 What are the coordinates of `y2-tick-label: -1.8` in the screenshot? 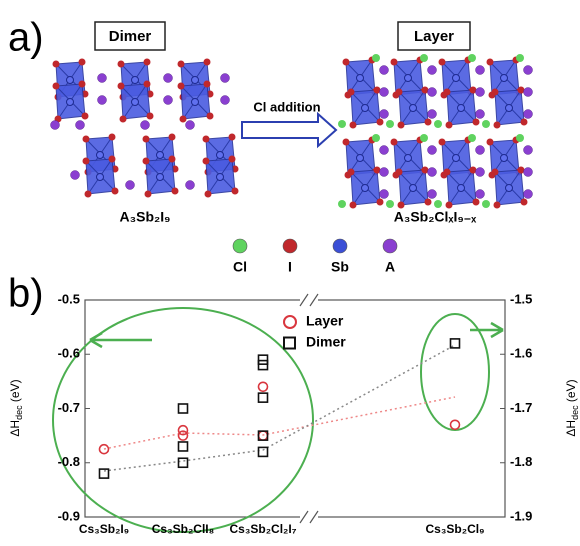 It's located at (521, 461).